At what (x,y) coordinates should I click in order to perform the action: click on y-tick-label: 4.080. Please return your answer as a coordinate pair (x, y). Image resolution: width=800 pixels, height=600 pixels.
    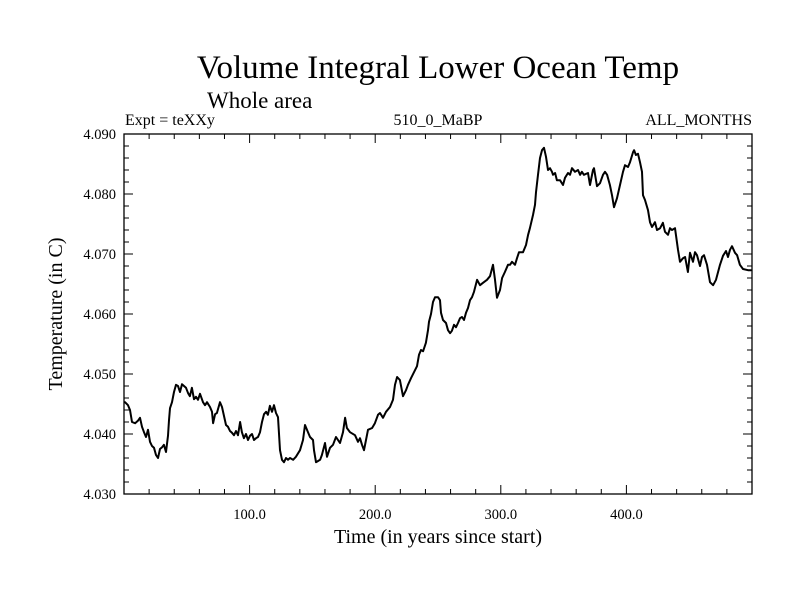
    Looking at the image, I should click on (99, 195).